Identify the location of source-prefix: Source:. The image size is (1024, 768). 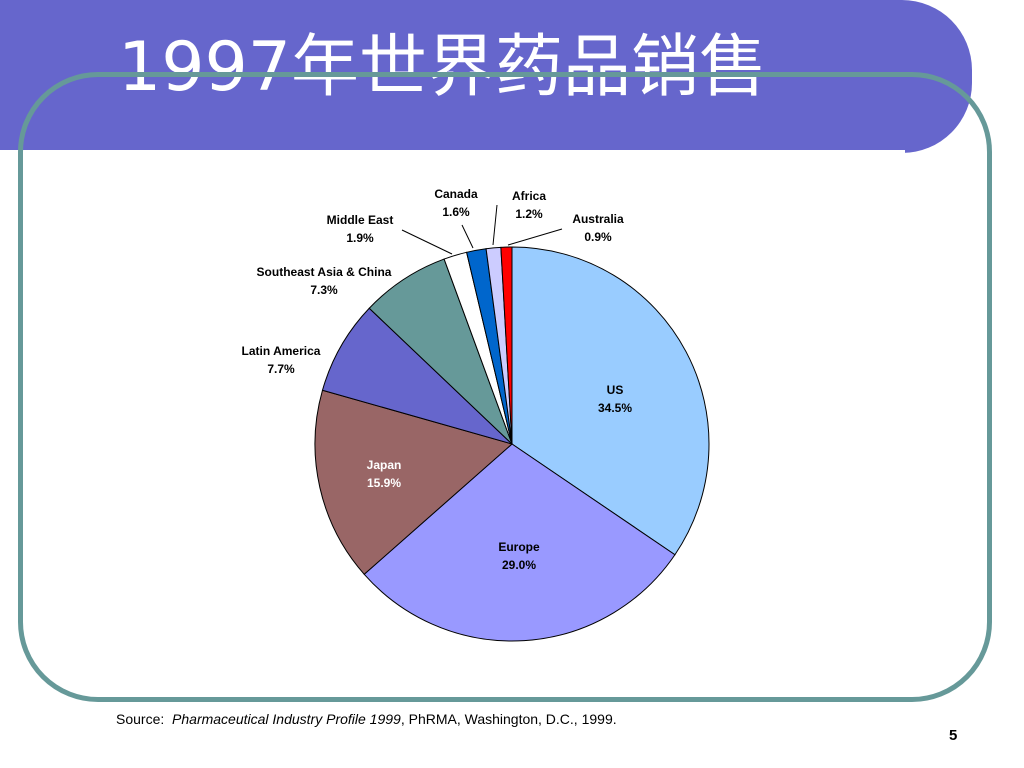
(140, 719).